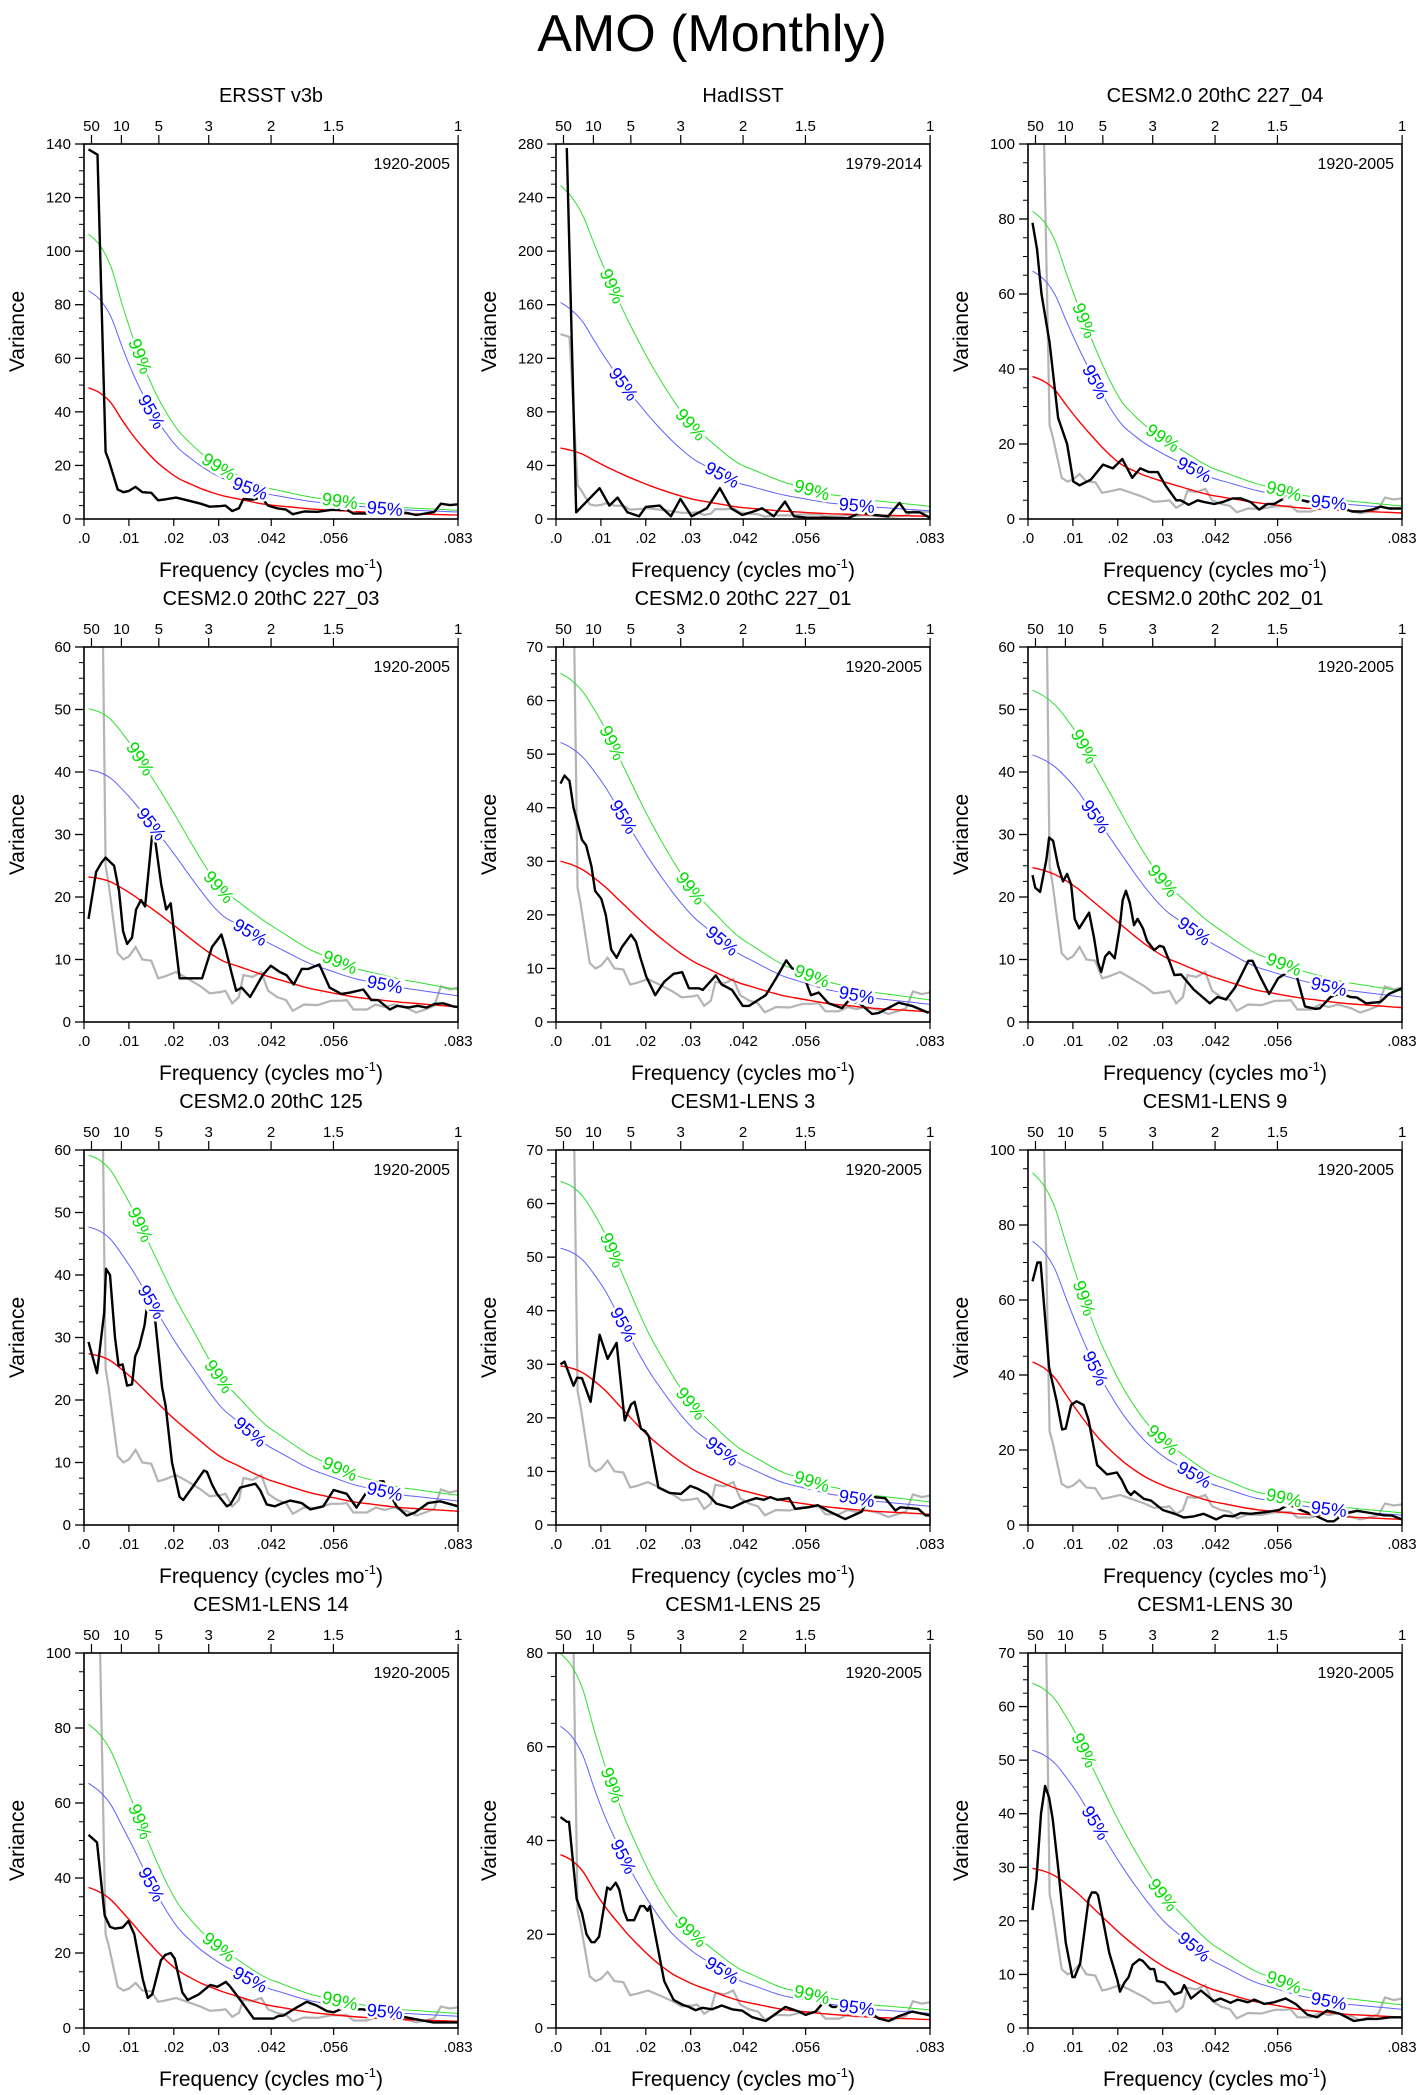 Image resolution: width=1424 pixels, height=2095 pixels. I want to click on x-tick-label: .0, so click(84, 1544).